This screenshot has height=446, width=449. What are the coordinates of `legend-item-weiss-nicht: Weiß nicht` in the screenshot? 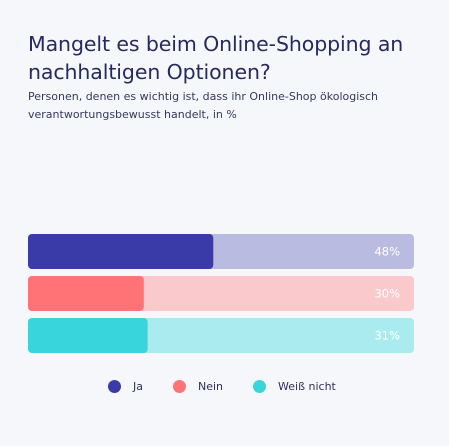 It's located at (294, 386).